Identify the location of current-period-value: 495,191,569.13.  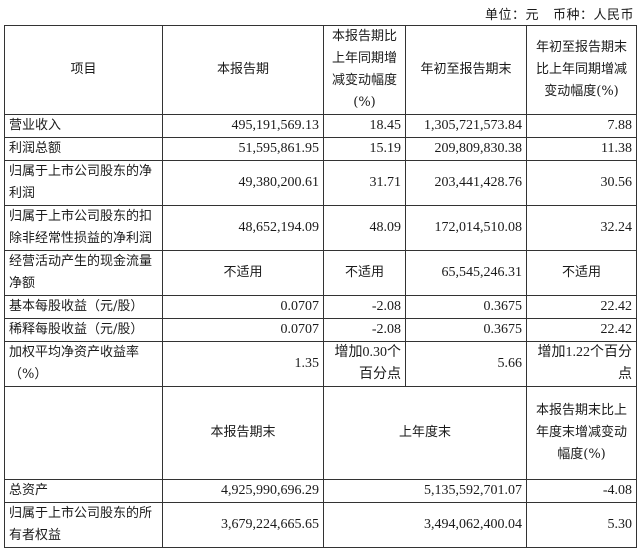
(243, 126).